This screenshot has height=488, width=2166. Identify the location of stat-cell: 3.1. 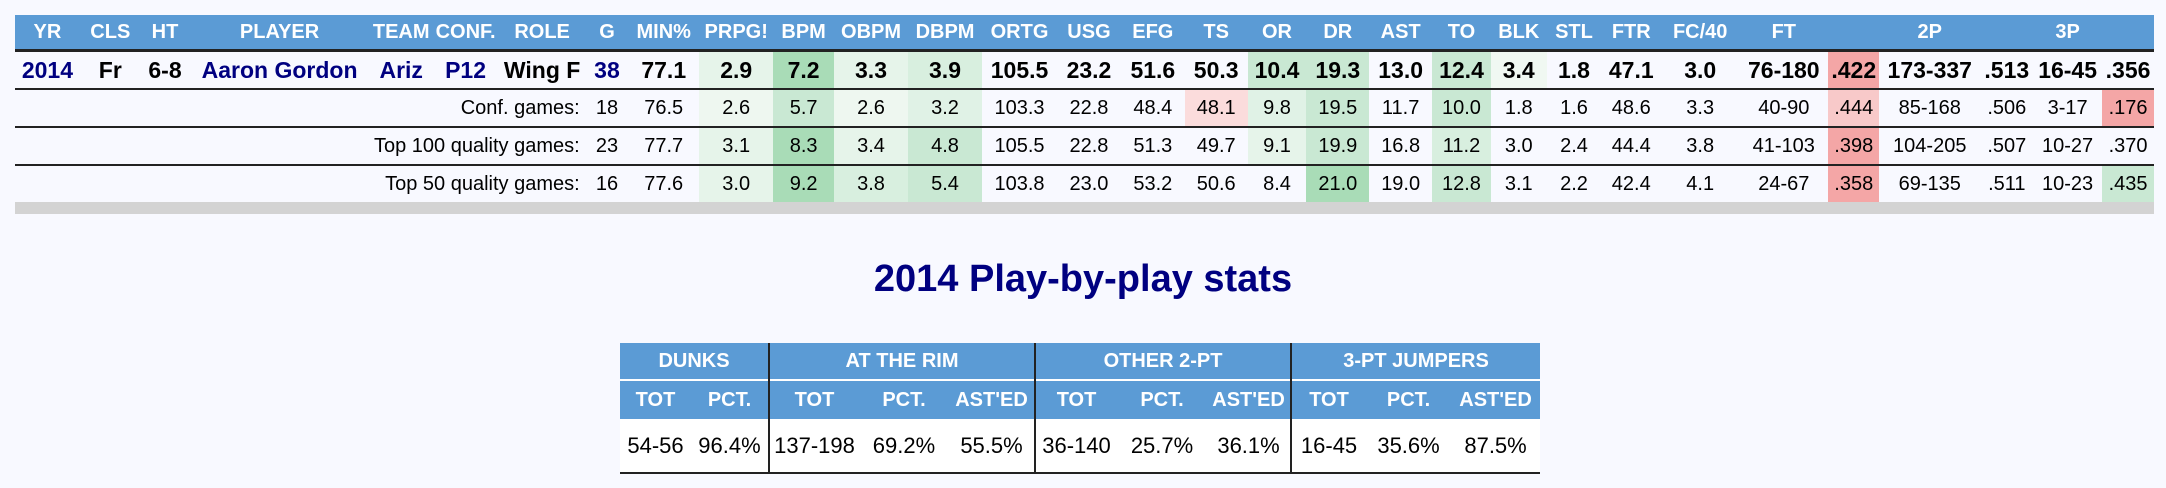
(1518, 187).